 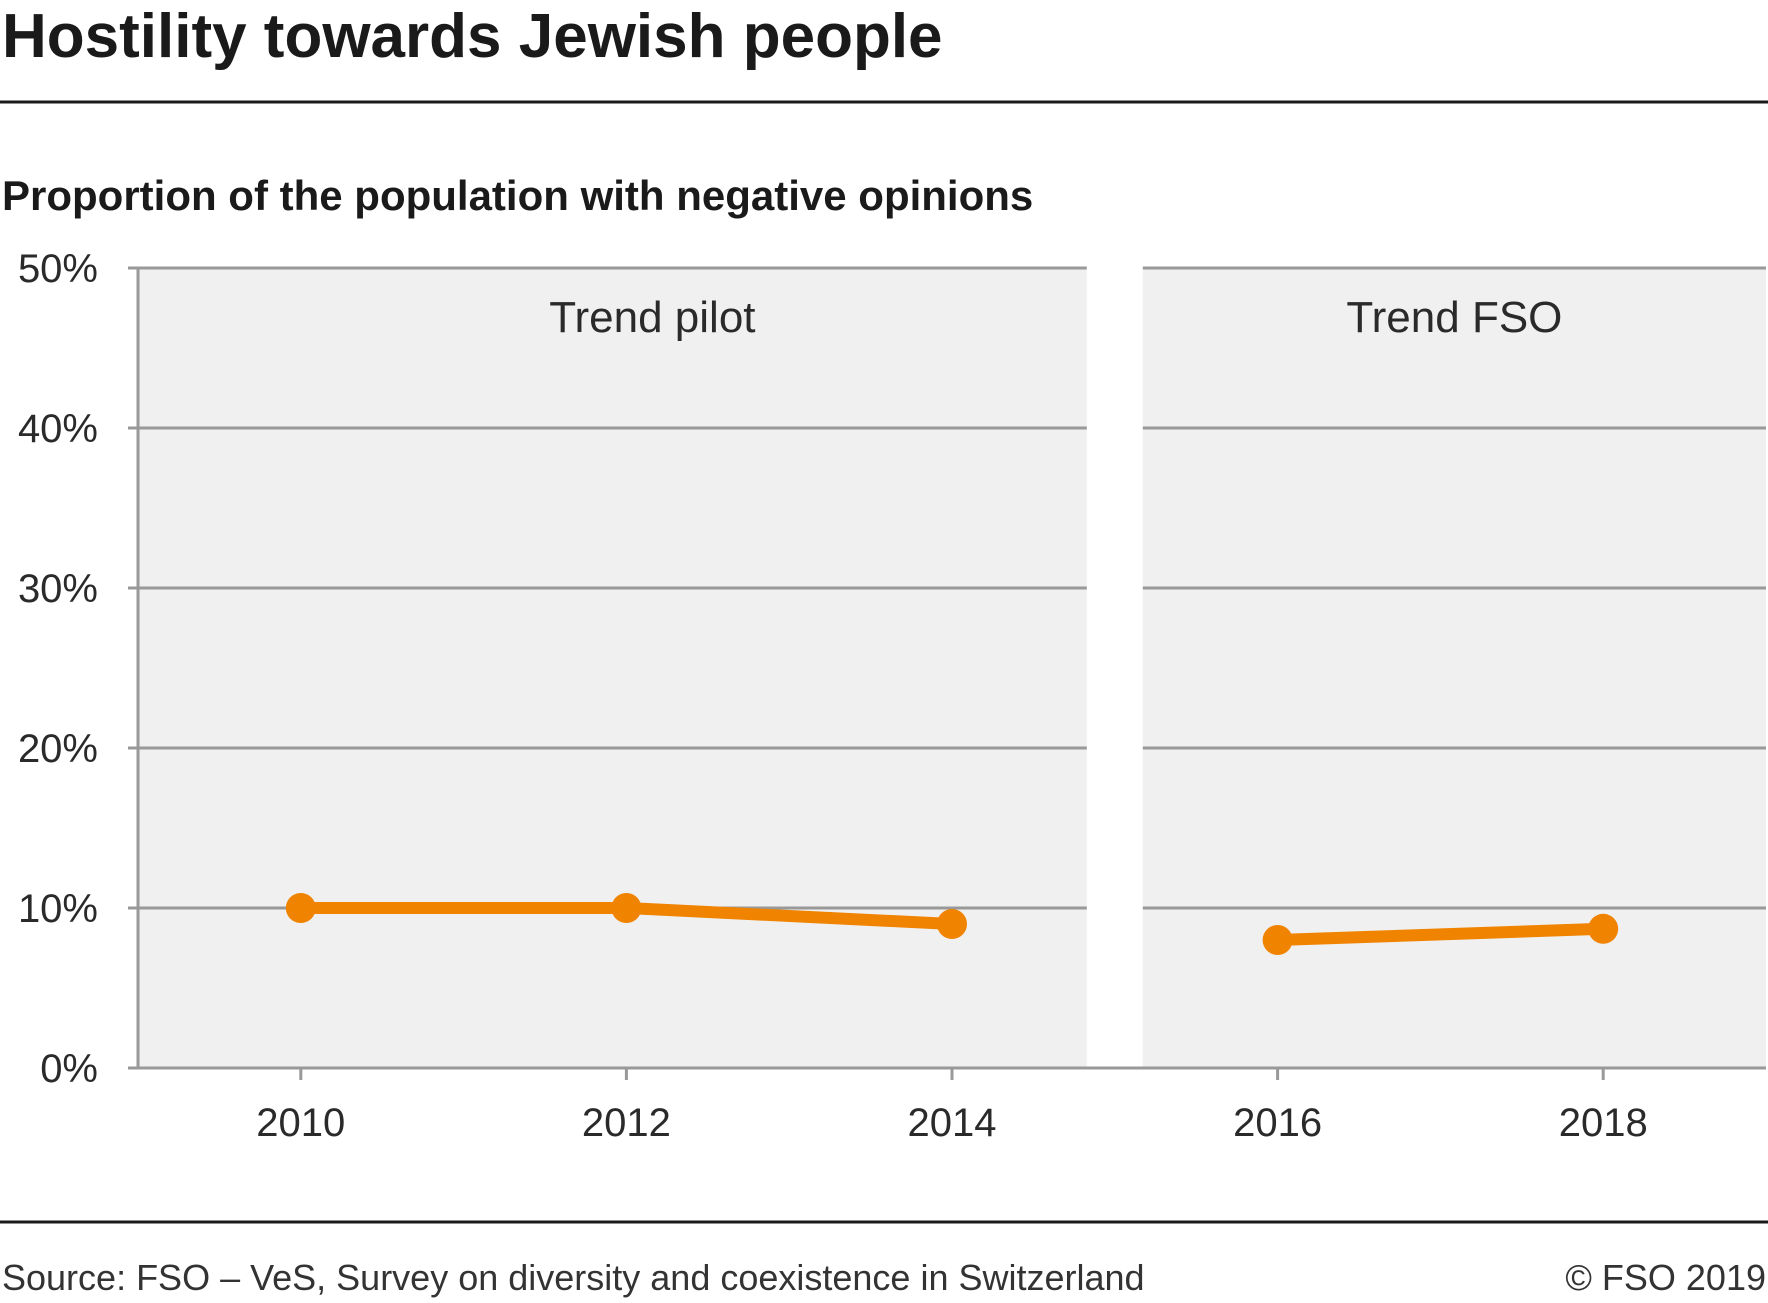 I want to click on copyright-note: © FSO 2019, so click(x=1665, y=1277).